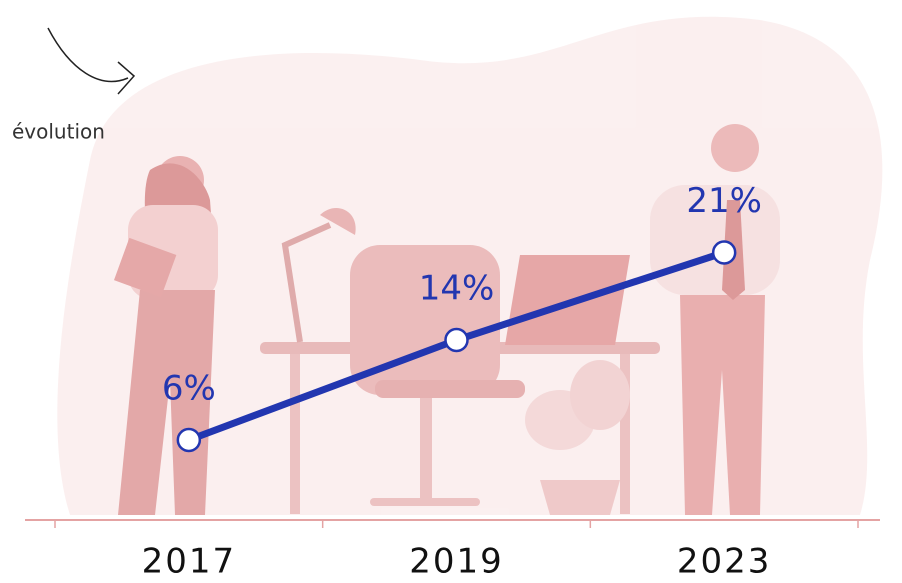 The image size is (902, 583). What do you see at coordinates (456, 562) in the screenshot?
I see `x-tick-label: 2019` at bounding box center [456, 562].